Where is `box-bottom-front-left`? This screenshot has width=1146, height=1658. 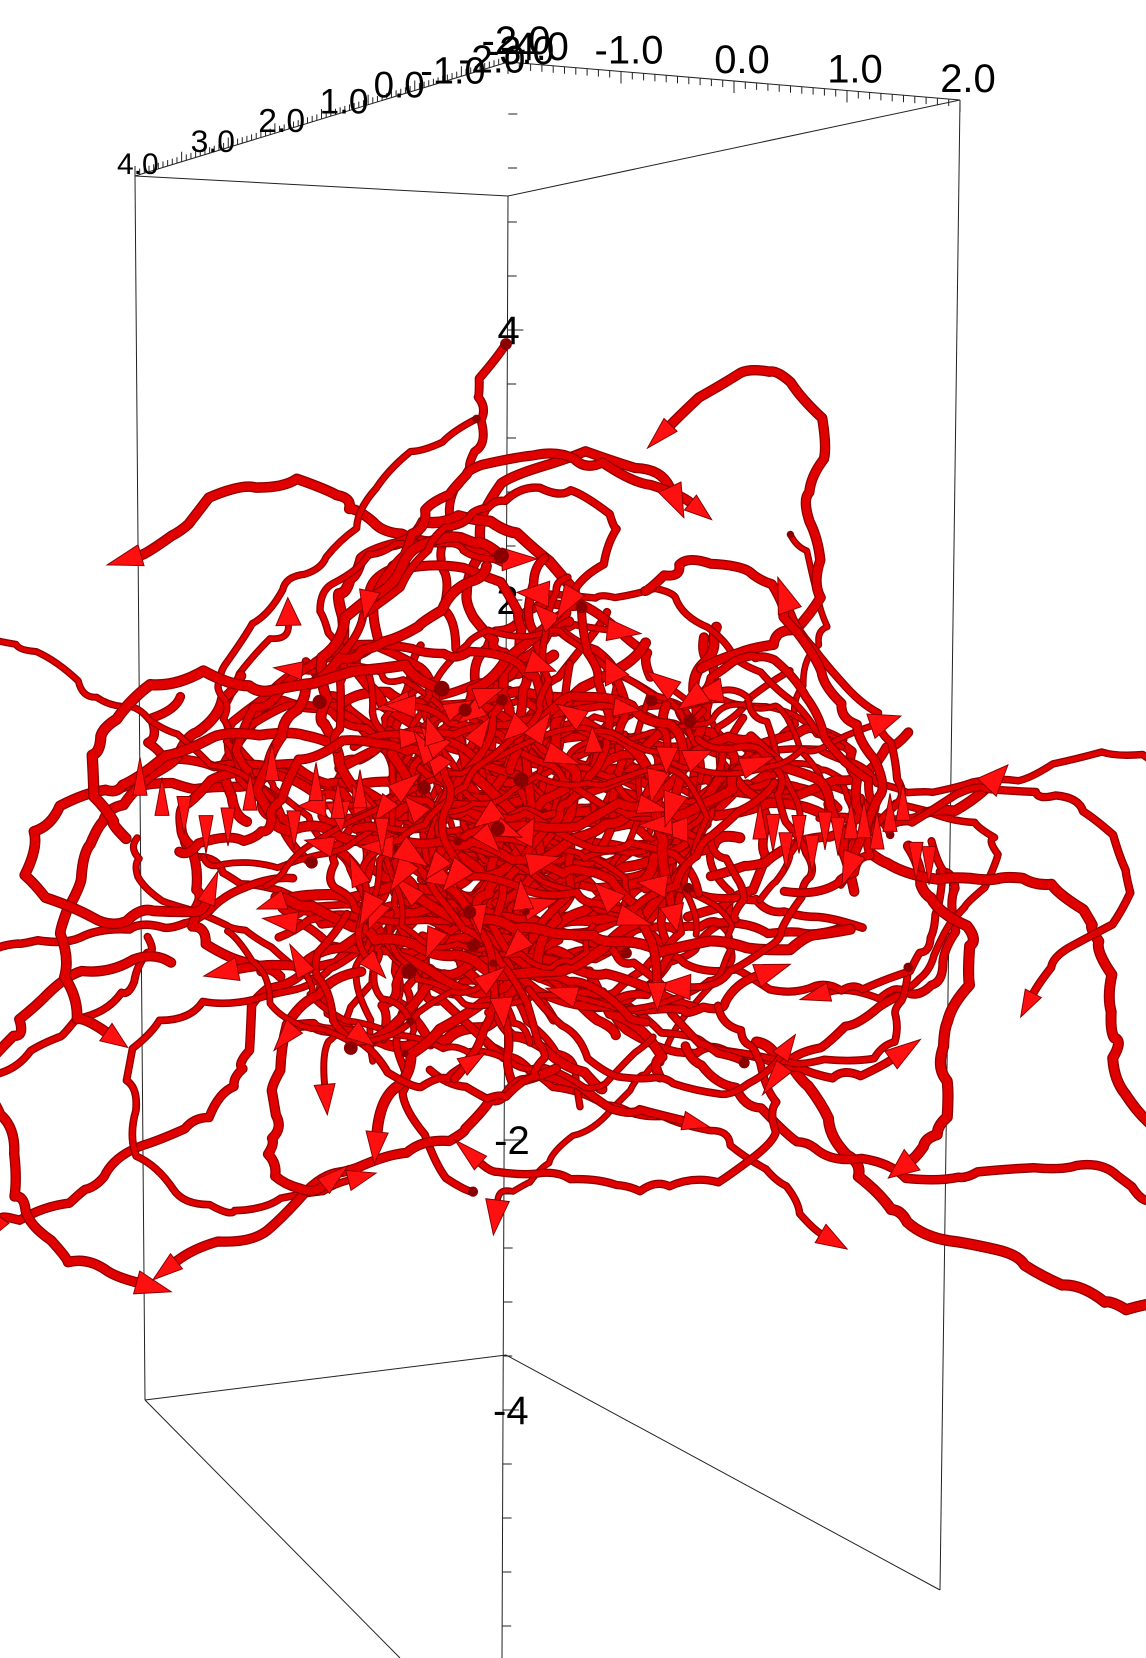 box-bottom-front-left is located at coordinates (272, 1528).